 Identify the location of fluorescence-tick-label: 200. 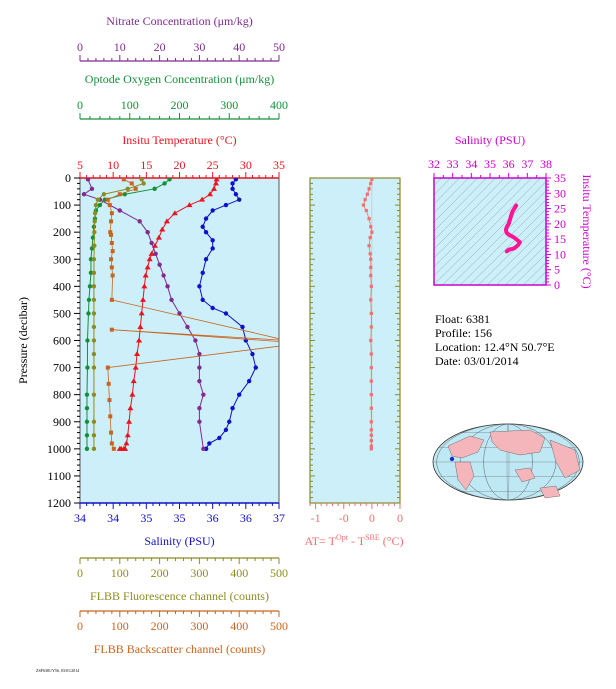
(160, 573).